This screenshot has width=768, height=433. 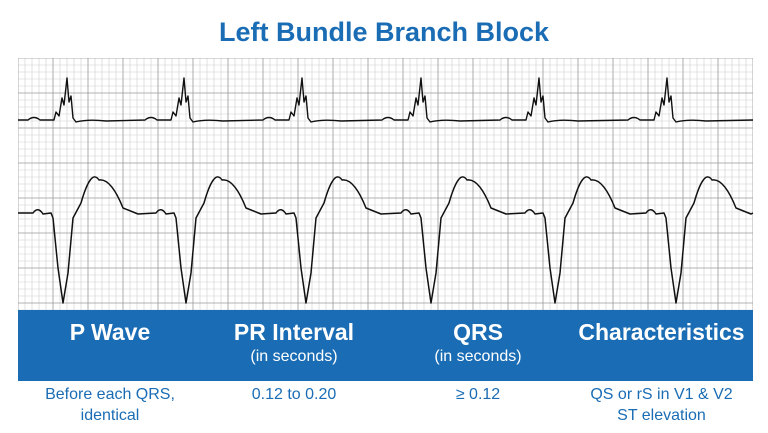 I want to click on header-pr-interval: PR Interval (in seconds), so click(x=294, y=345).